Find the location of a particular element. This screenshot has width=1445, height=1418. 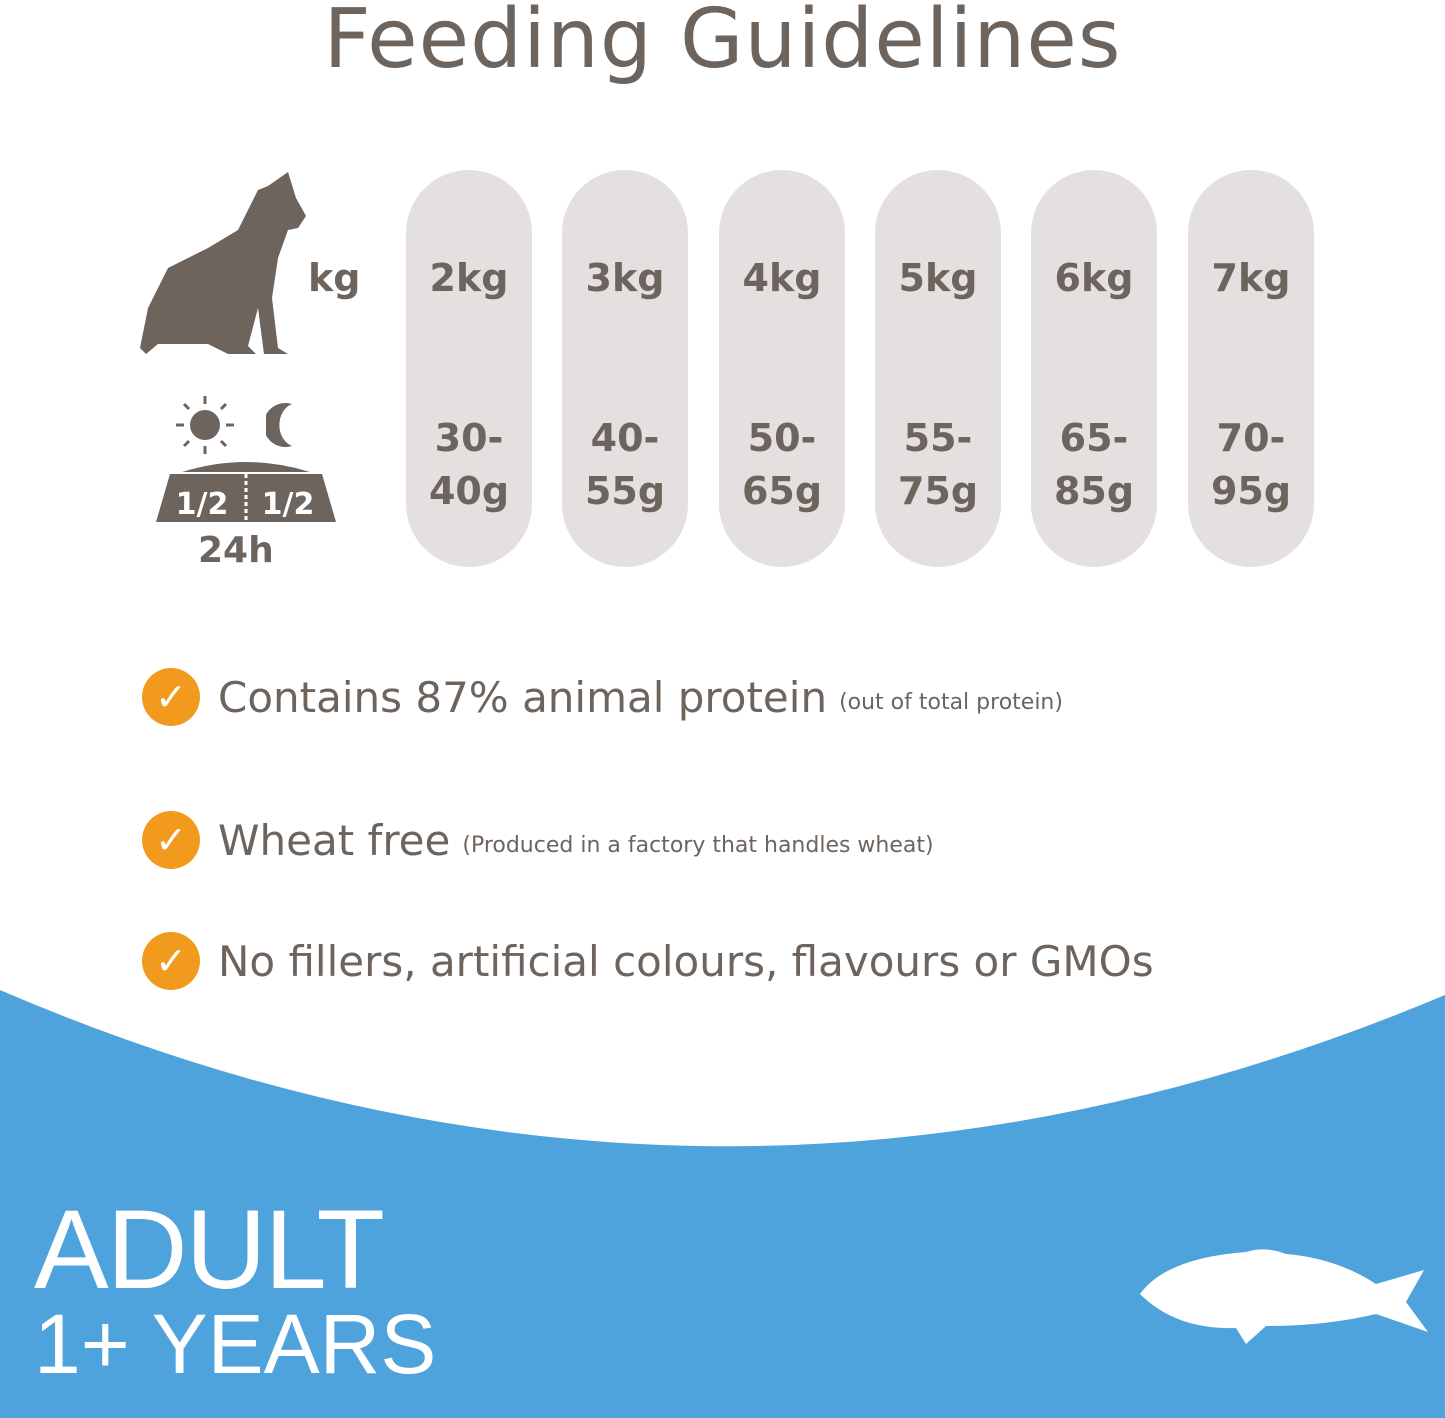

banner-subtitle: 1+ YEARS is located at coordinates (235, 1344).